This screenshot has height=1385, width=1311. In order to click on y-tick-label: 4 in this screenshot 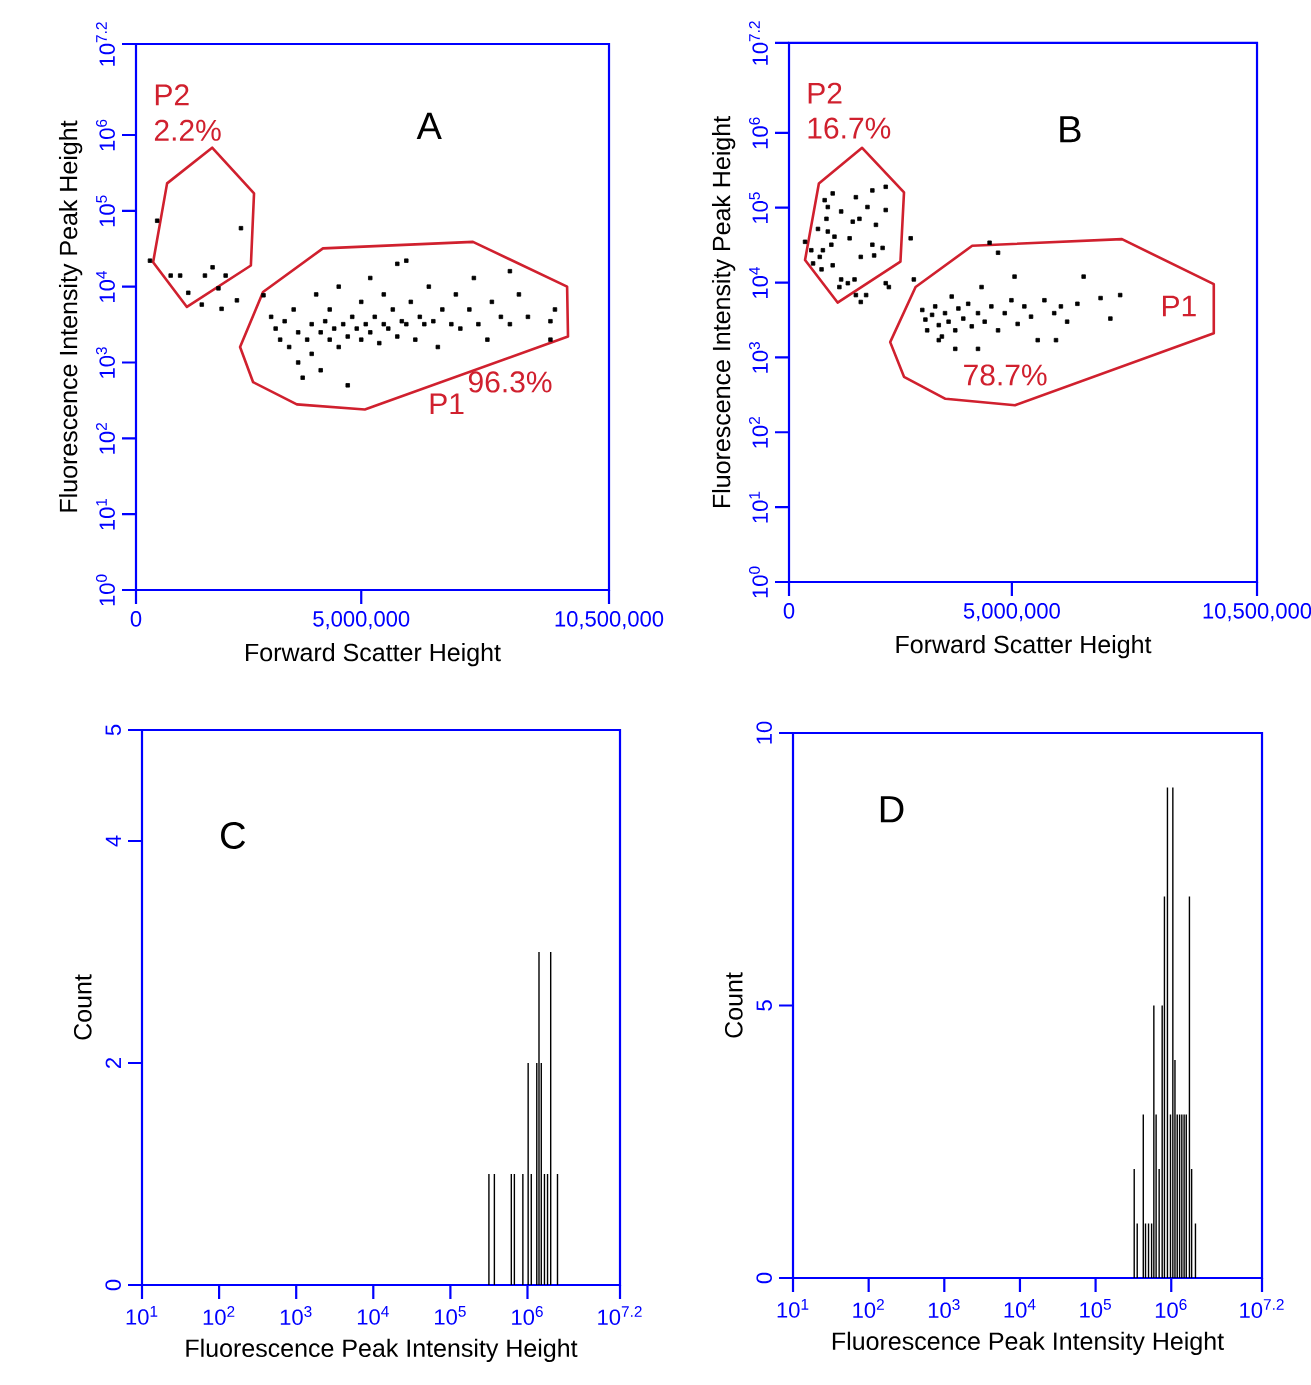, I will do `click(113, 841)`.